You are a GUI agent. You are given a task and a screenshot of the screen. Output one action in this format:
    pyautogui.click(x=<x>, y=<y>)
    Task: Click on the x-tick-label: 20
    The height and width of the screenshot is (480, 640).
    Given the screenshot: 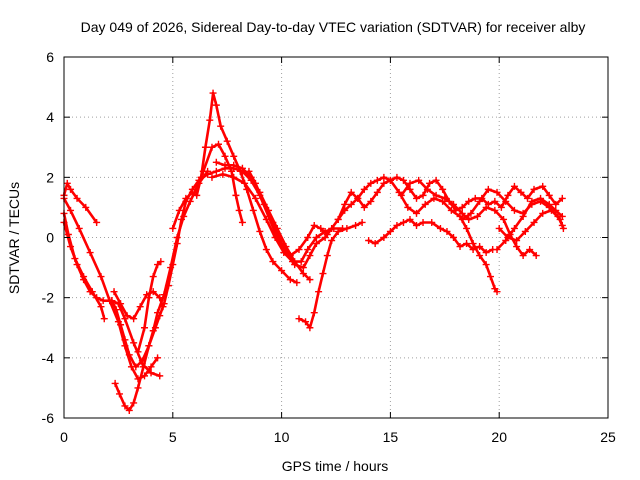 What is the action you would take?
    pyautogui.click(x=499, y=437)
    